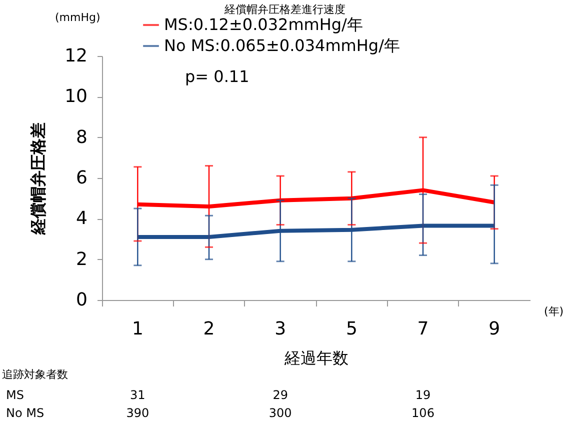 Image resolution: width=568 pixels, height=431 pixels. Describe the element at coordinates (138, 413) in the screenshot. I see `text: 390` at that location.